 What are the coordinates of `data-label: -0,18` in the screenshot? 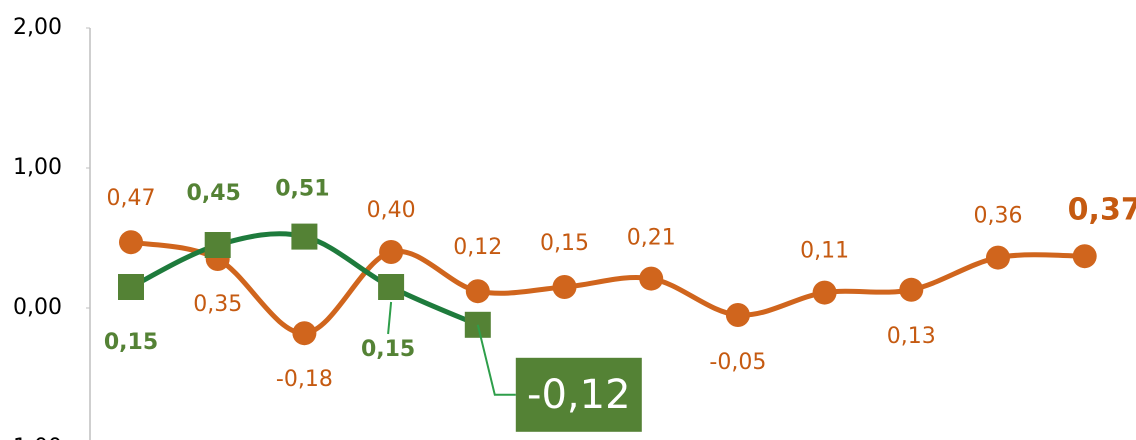 It's located at (304, 379).